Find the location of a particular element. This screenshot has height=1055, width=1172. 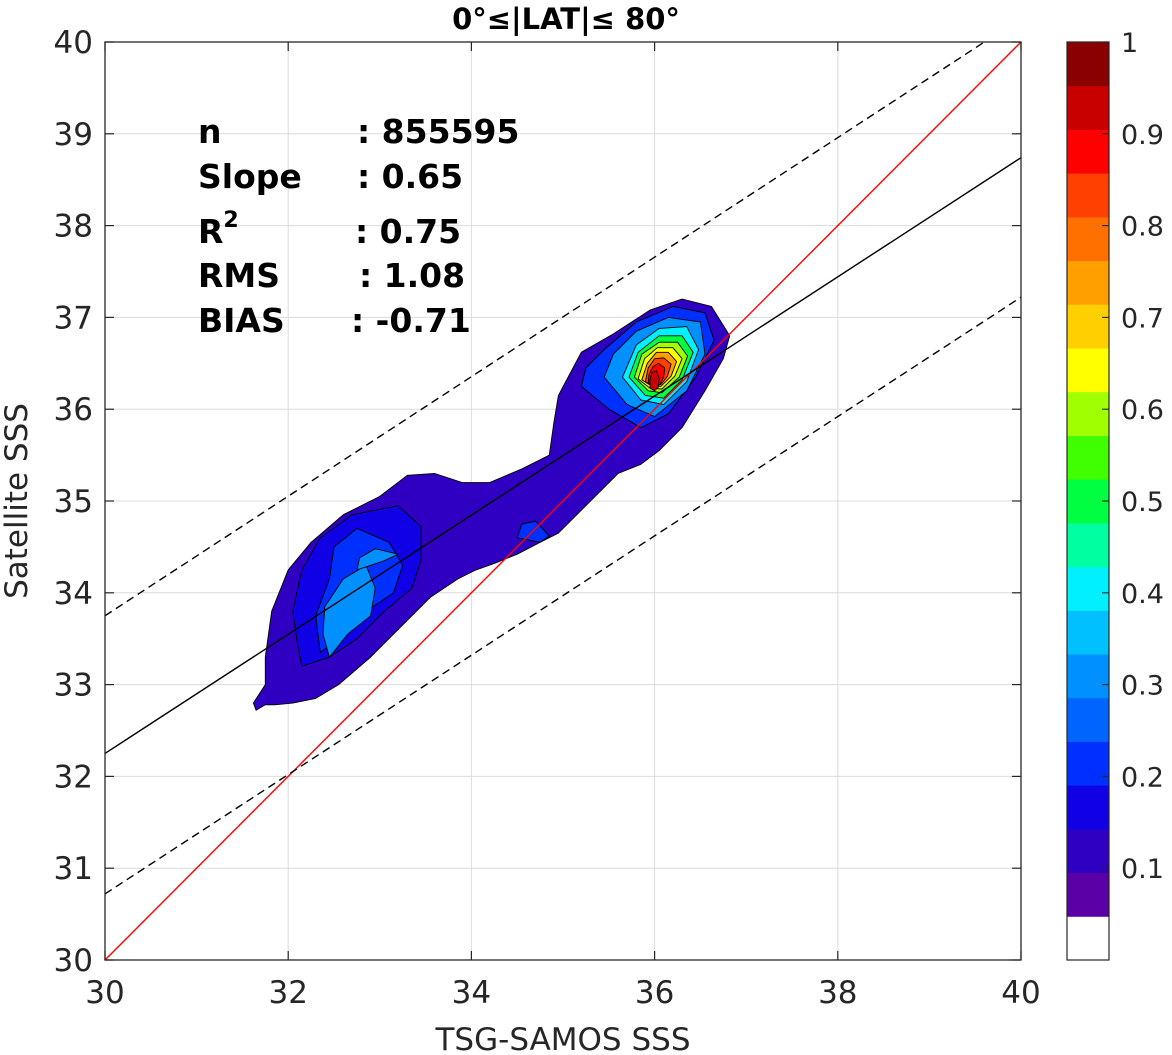

y-tick-label: 39 is located at coordinates (73, 135).